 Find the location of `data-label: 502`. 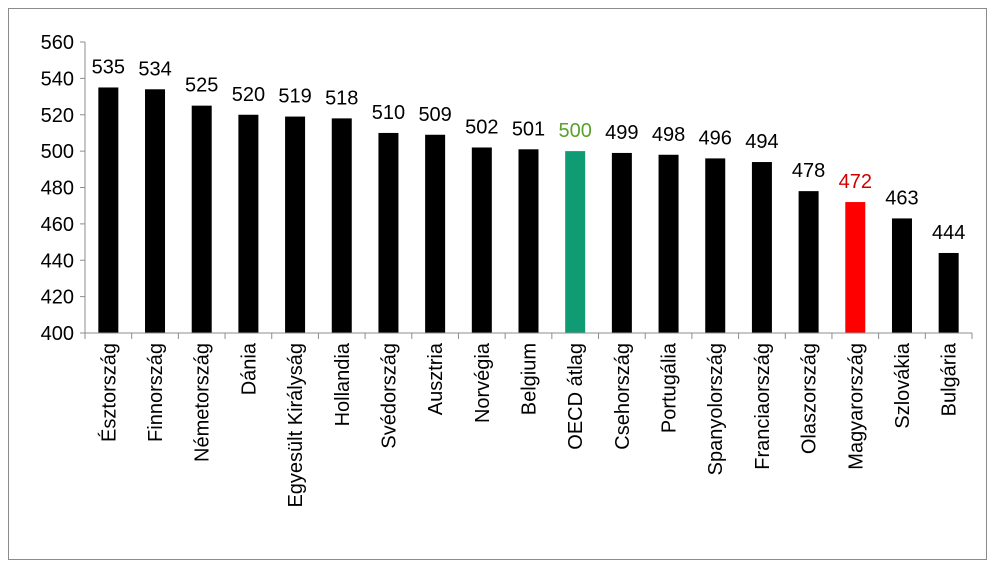

data-label: 502 is located at coordinates (481, 127).